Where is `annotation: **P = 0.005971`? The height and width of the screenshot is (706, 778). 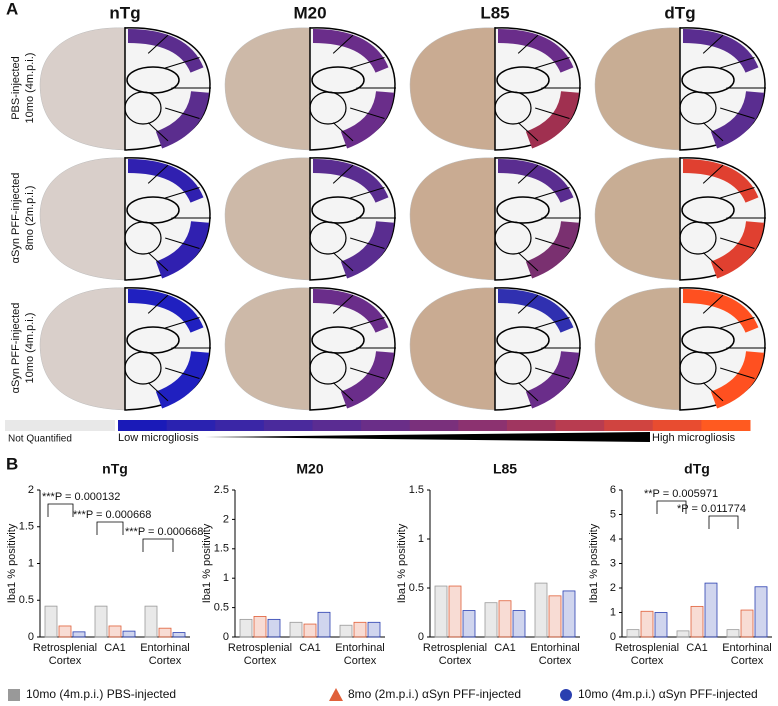 annotation: **P = 0.005971 is located at coordinates (681, 494).